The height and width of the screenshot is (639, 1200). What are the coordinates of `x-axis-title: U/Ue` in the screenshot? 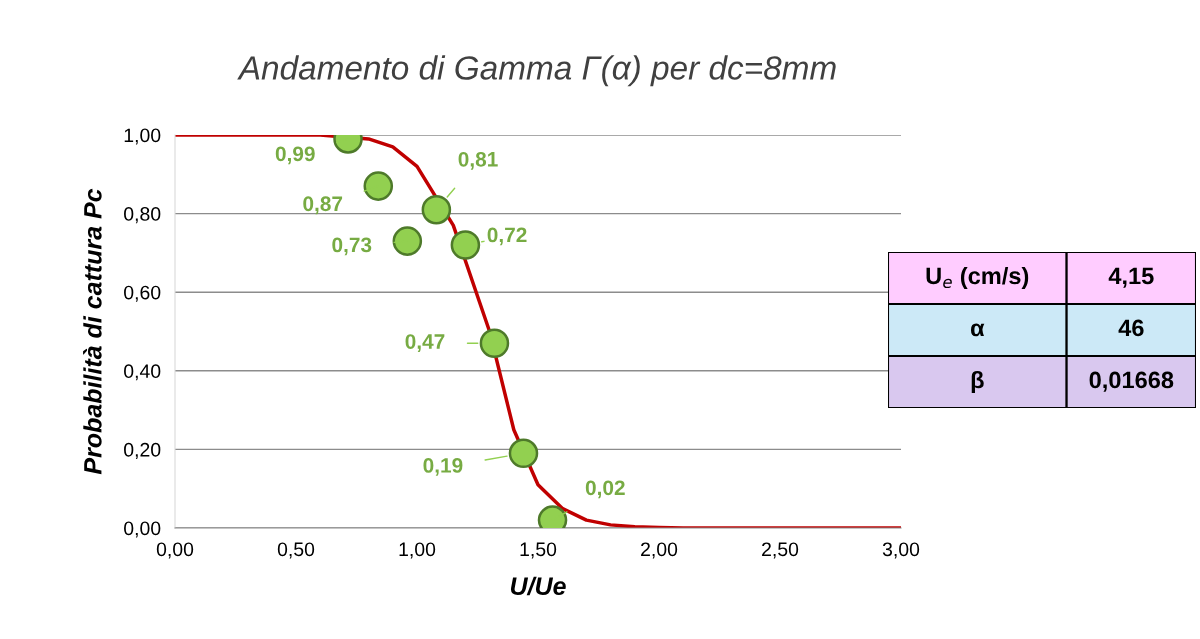 It's located at (538, 586).